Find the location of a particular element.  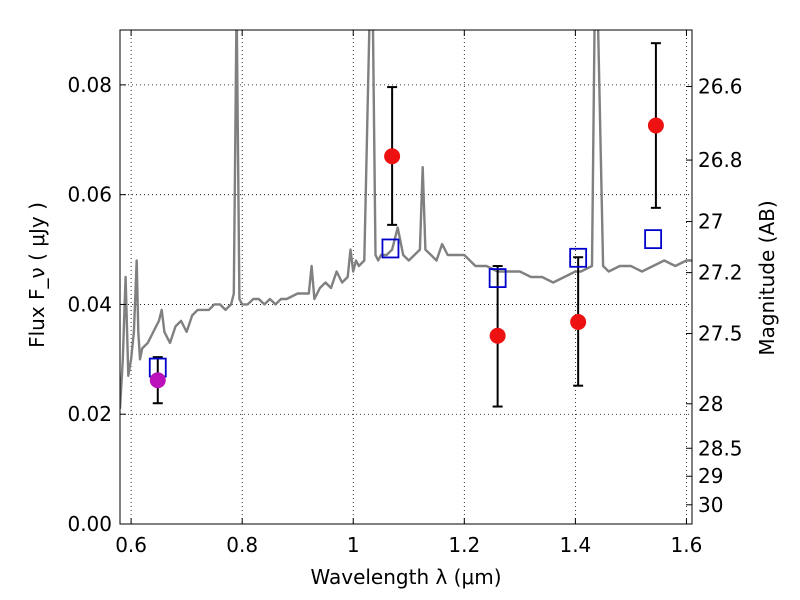

right-tick-label: 27 is located at coordinates (710, 222).